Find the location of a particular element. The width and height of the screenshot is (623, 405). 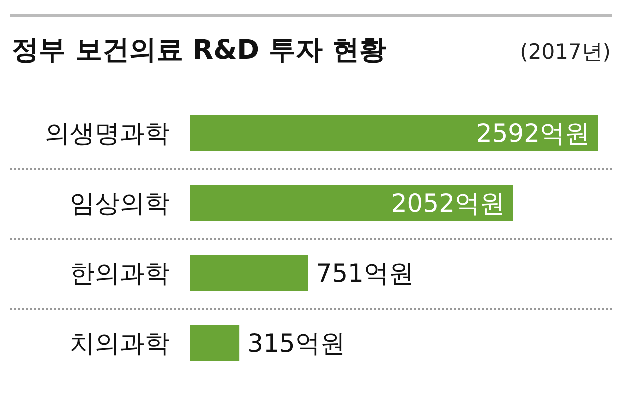

data-label: 2592억원 is located at coordinates (533, 133).